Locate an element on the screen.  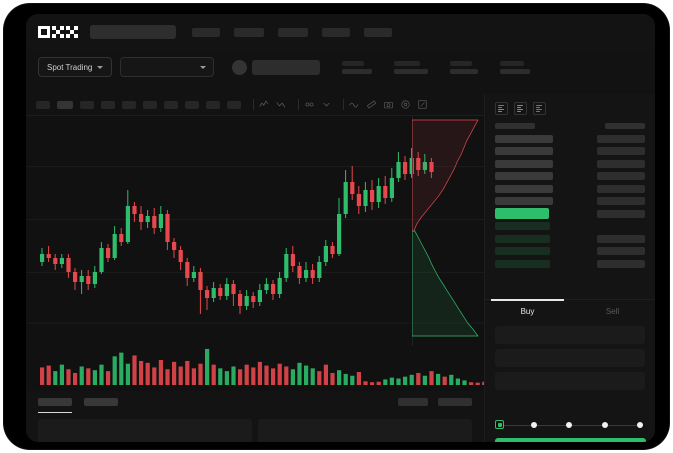
toolbar-divider is located at coordinates (343, 104).